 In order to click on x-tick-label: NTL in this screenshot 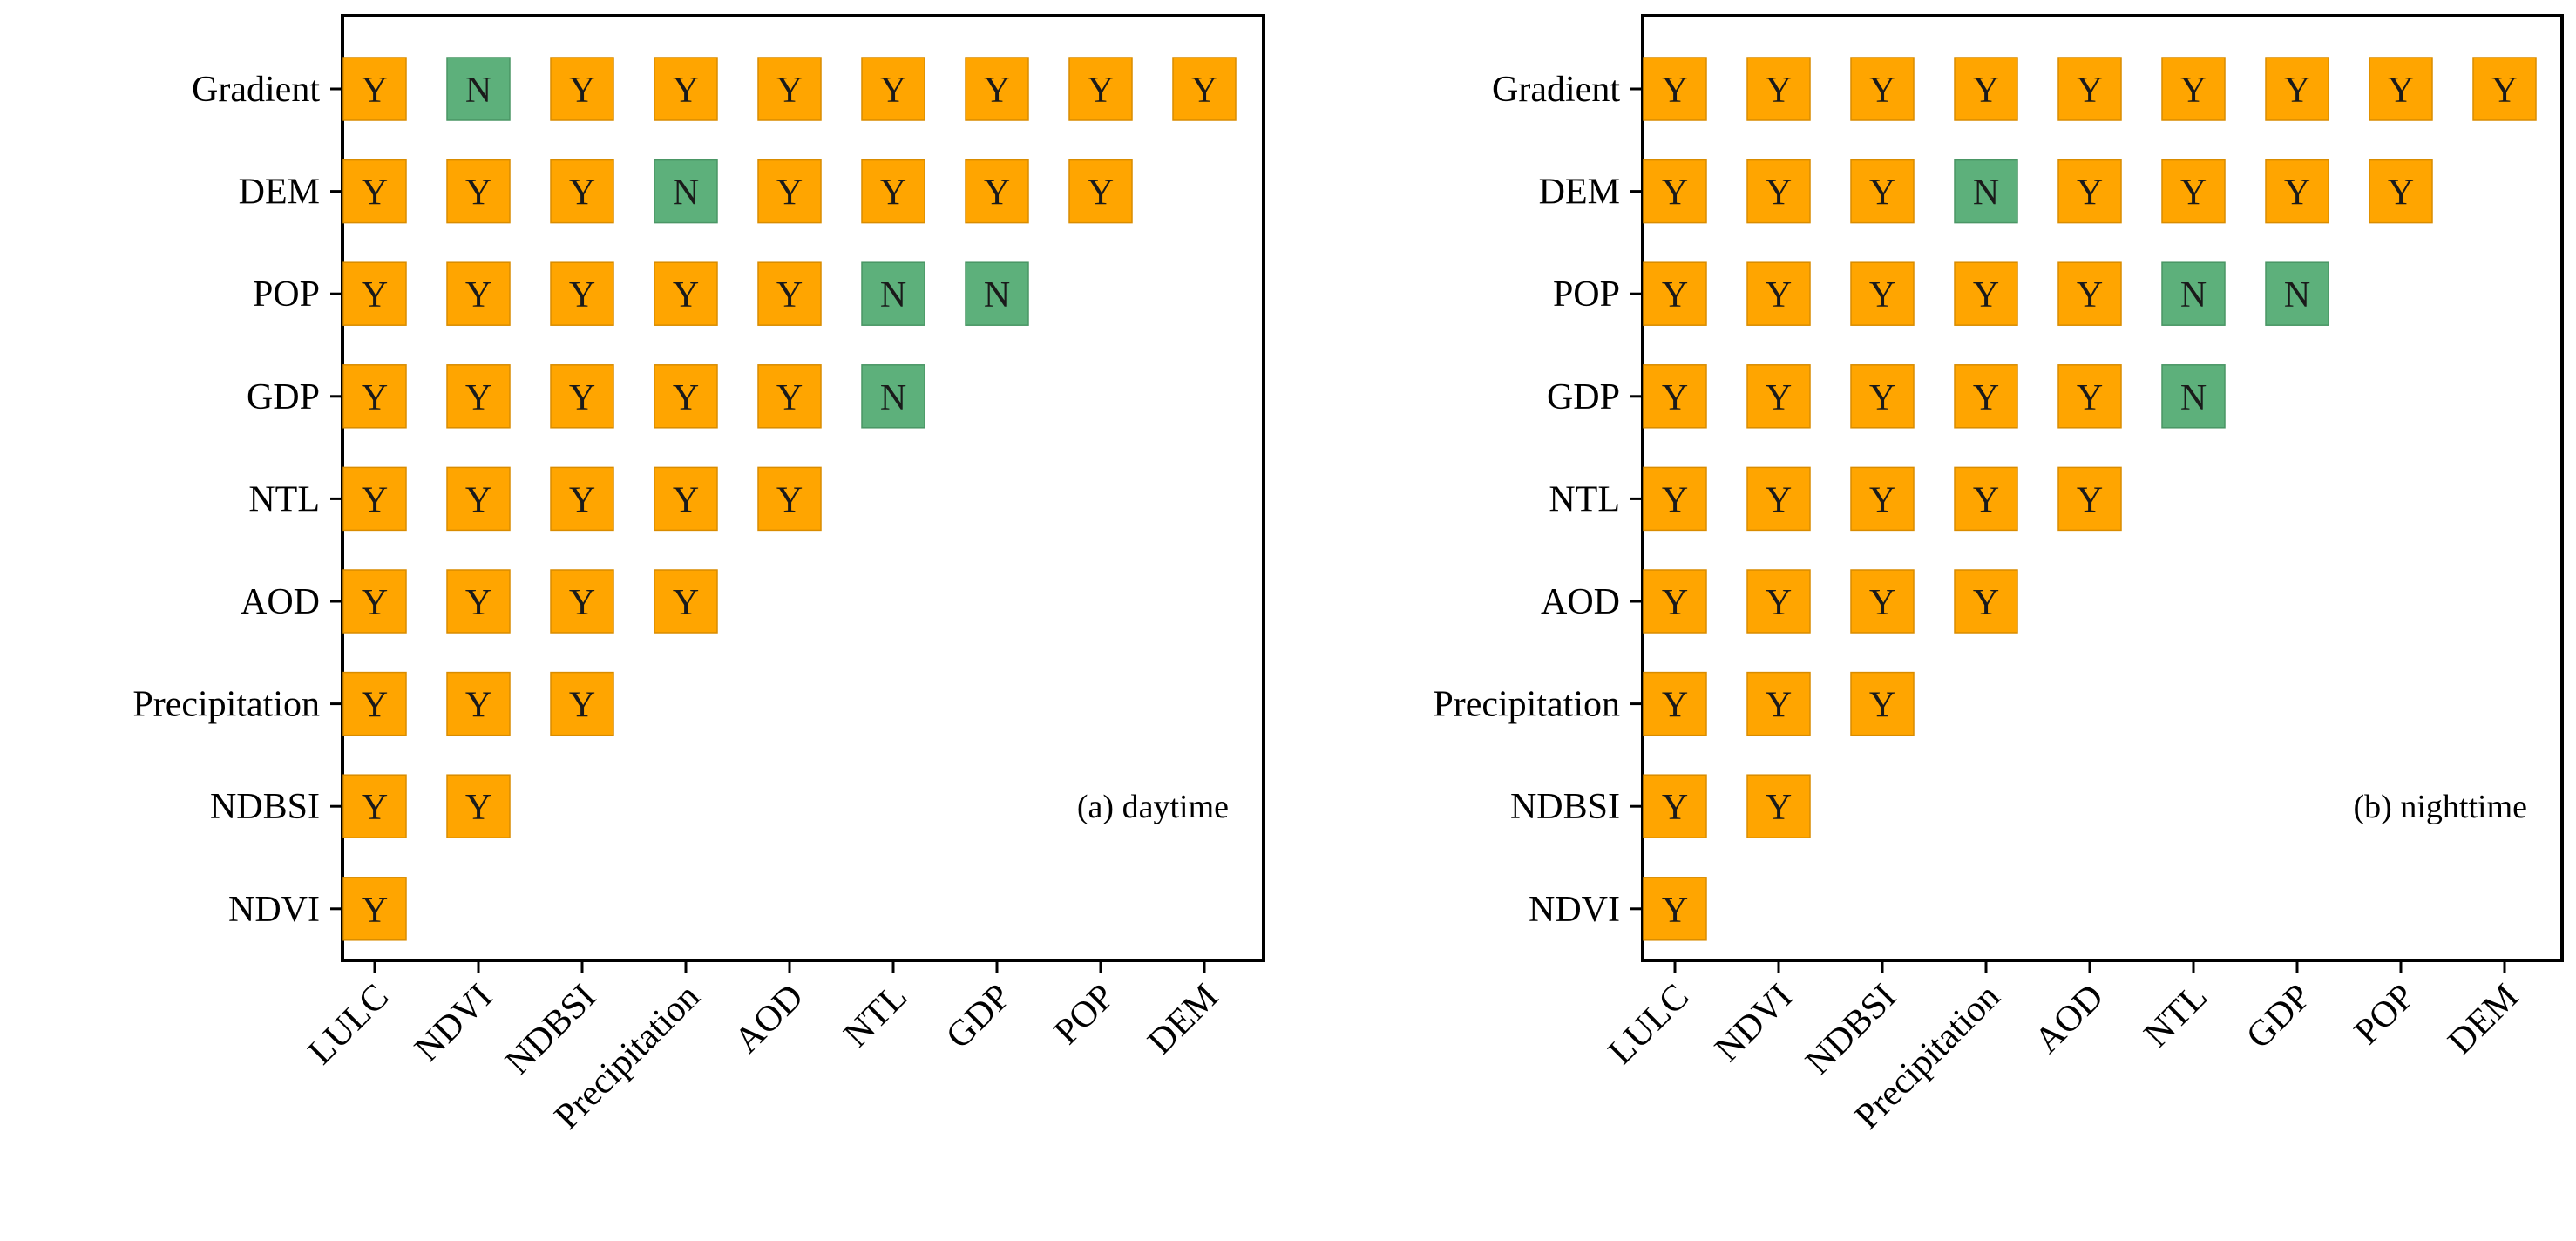, I will do `click(876, 1016)`.